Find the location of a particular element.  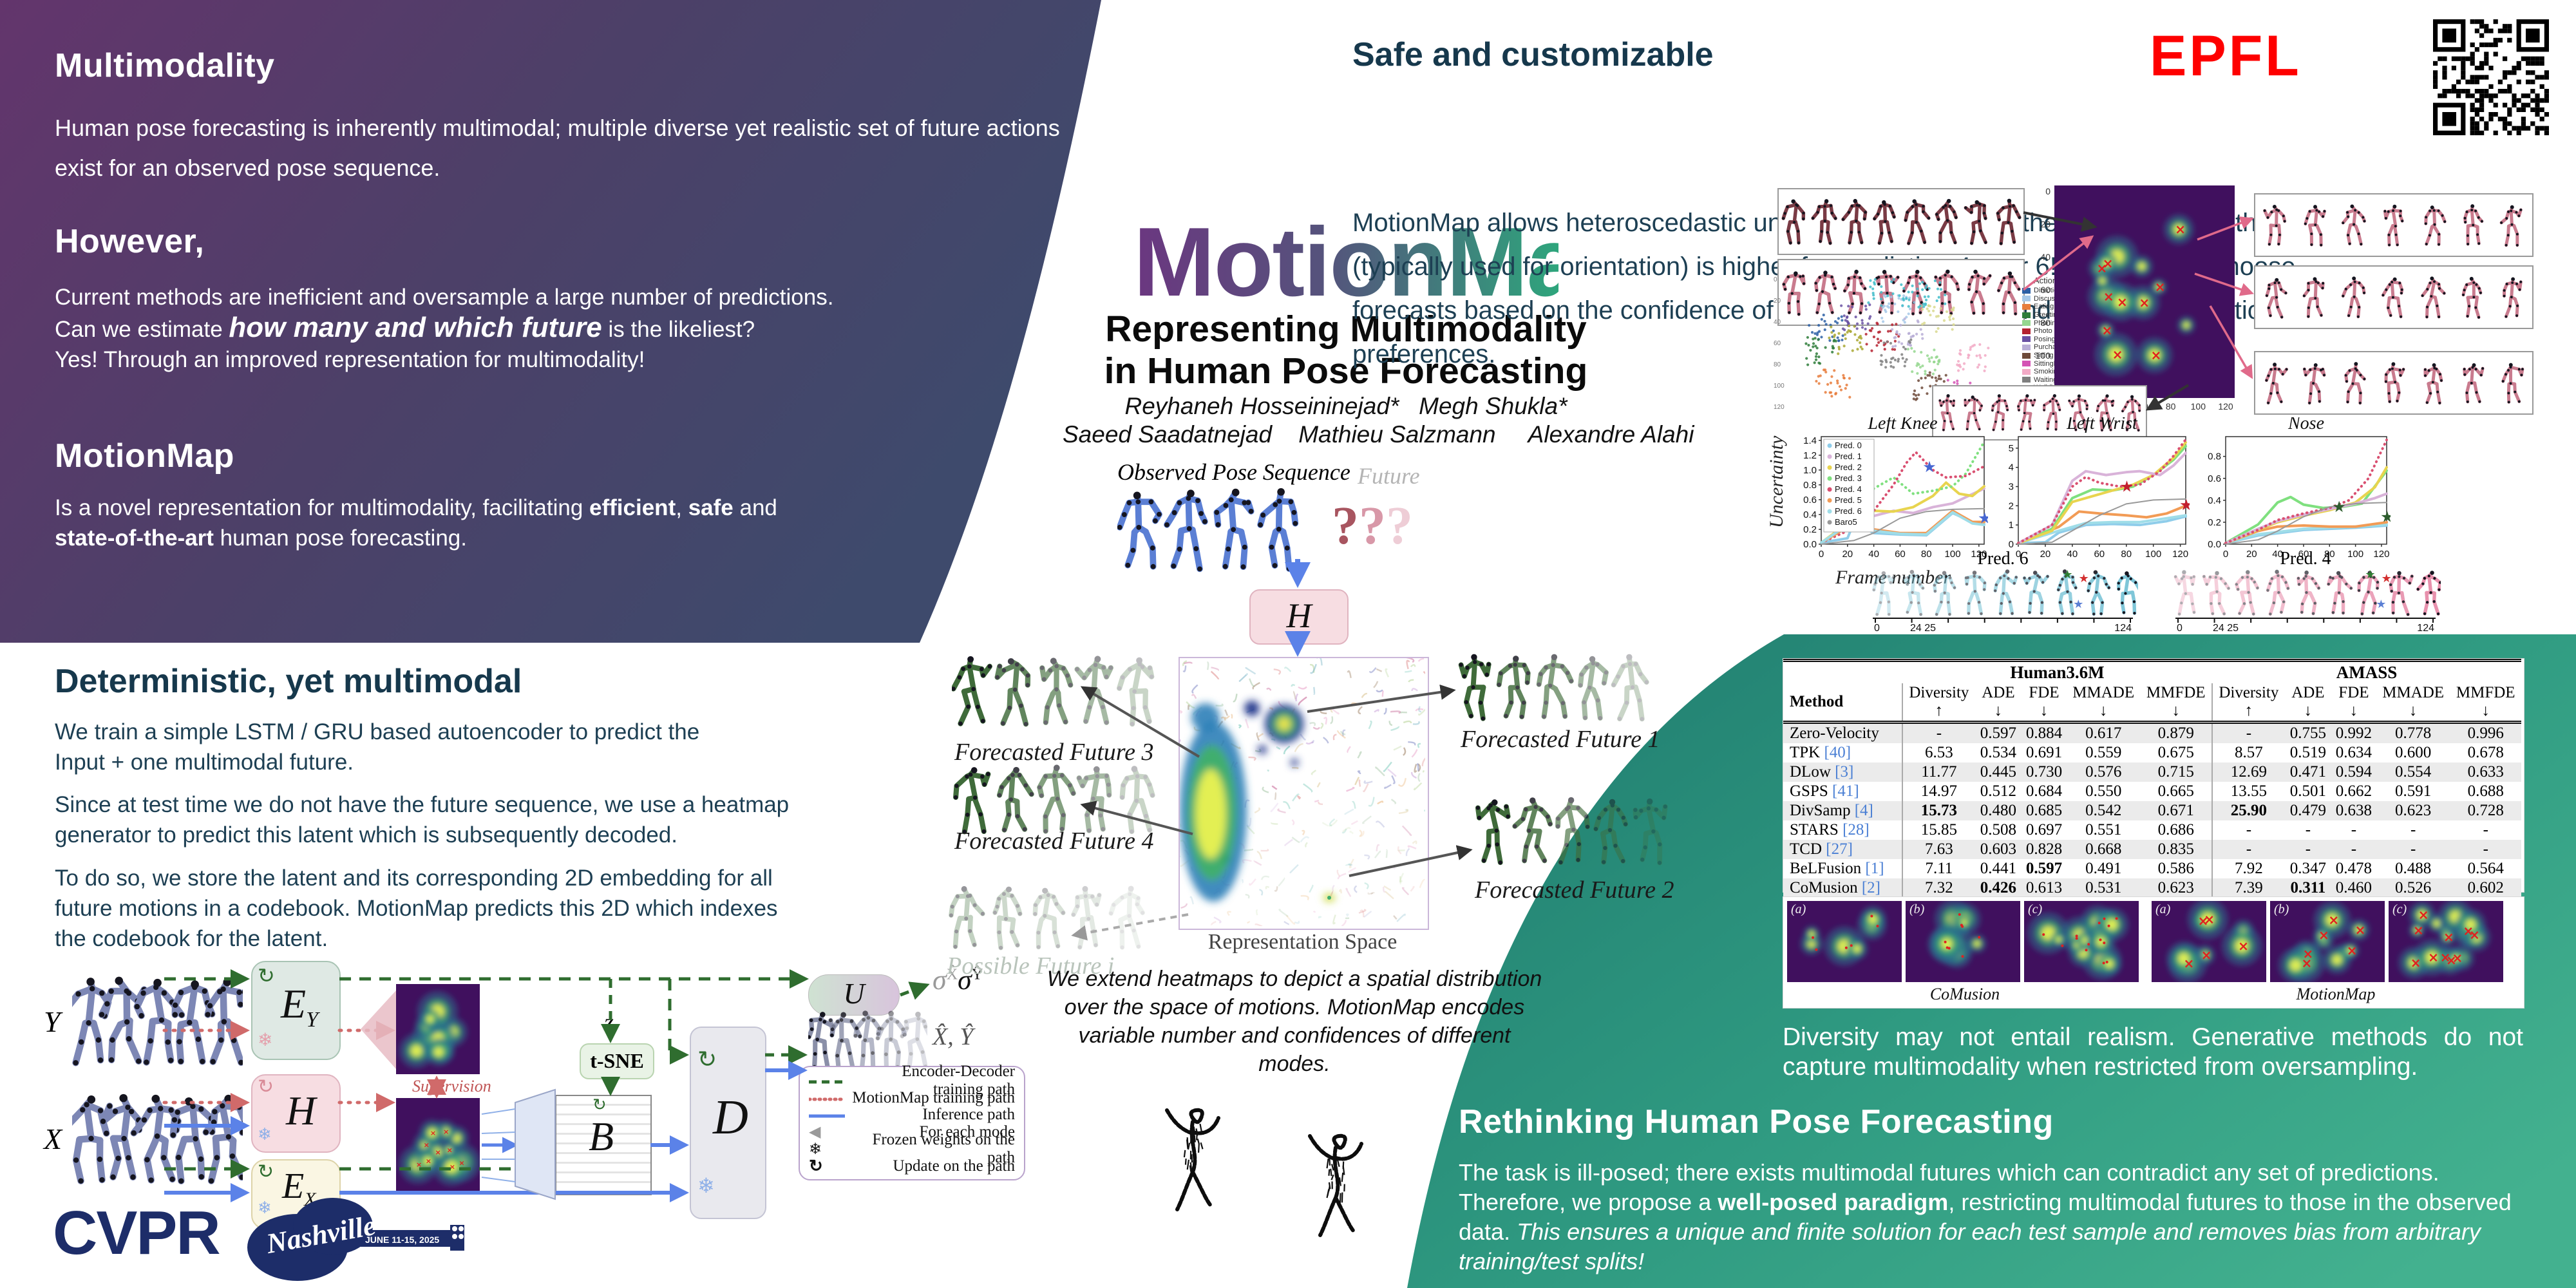

metric-value-cell: 0.697 is located at coordinates (2044, 829).